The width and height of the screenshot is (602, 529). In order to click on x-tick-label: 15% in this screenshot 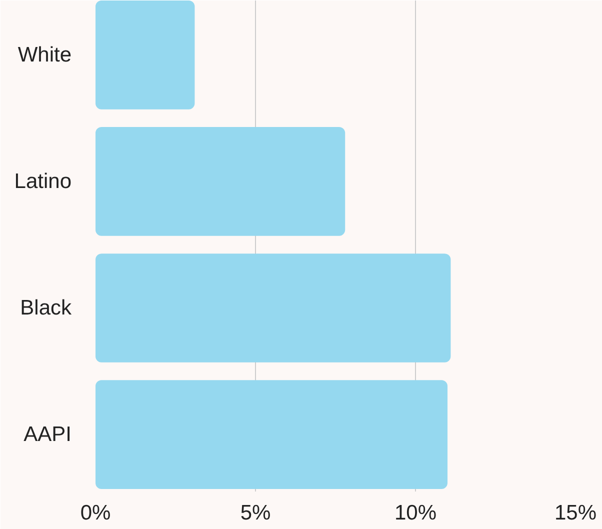, I will do `click(575, 513)`.